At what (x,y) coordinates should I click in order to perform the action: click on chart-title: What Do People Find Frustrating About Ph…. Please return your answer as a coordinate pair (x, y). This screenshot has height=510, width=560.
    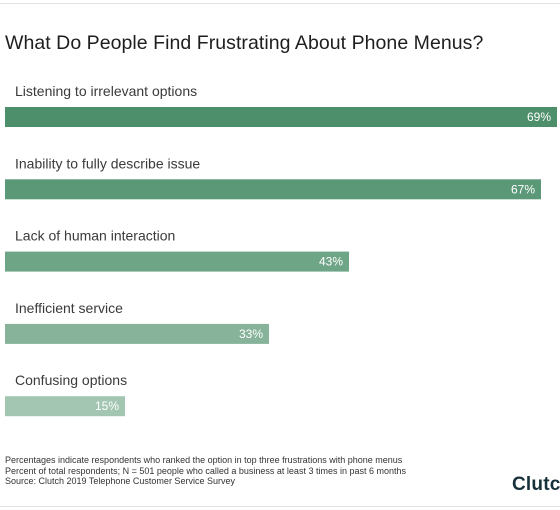
    Looking at the image, I should click on (244, 43).